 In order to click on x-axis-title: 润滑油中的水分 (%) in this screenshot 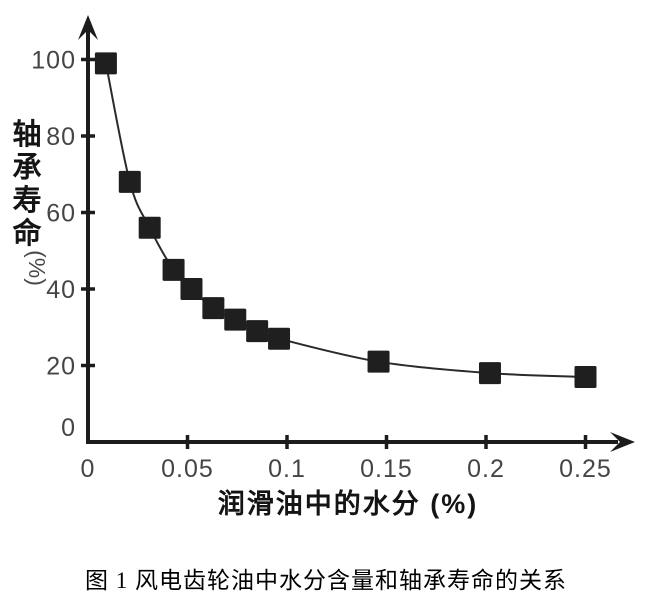, I will do `click(348, 503)`.